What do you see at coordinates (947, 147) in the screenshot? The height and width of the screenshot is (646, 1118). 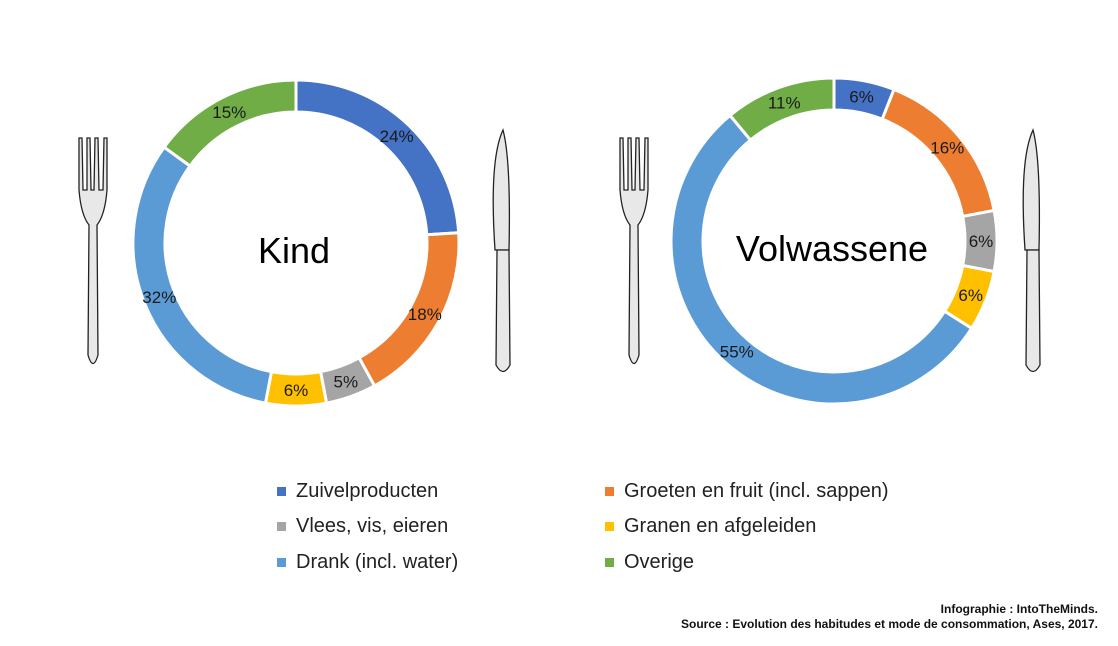 I see `data-label: 16%` at bounding box center [947, 147].